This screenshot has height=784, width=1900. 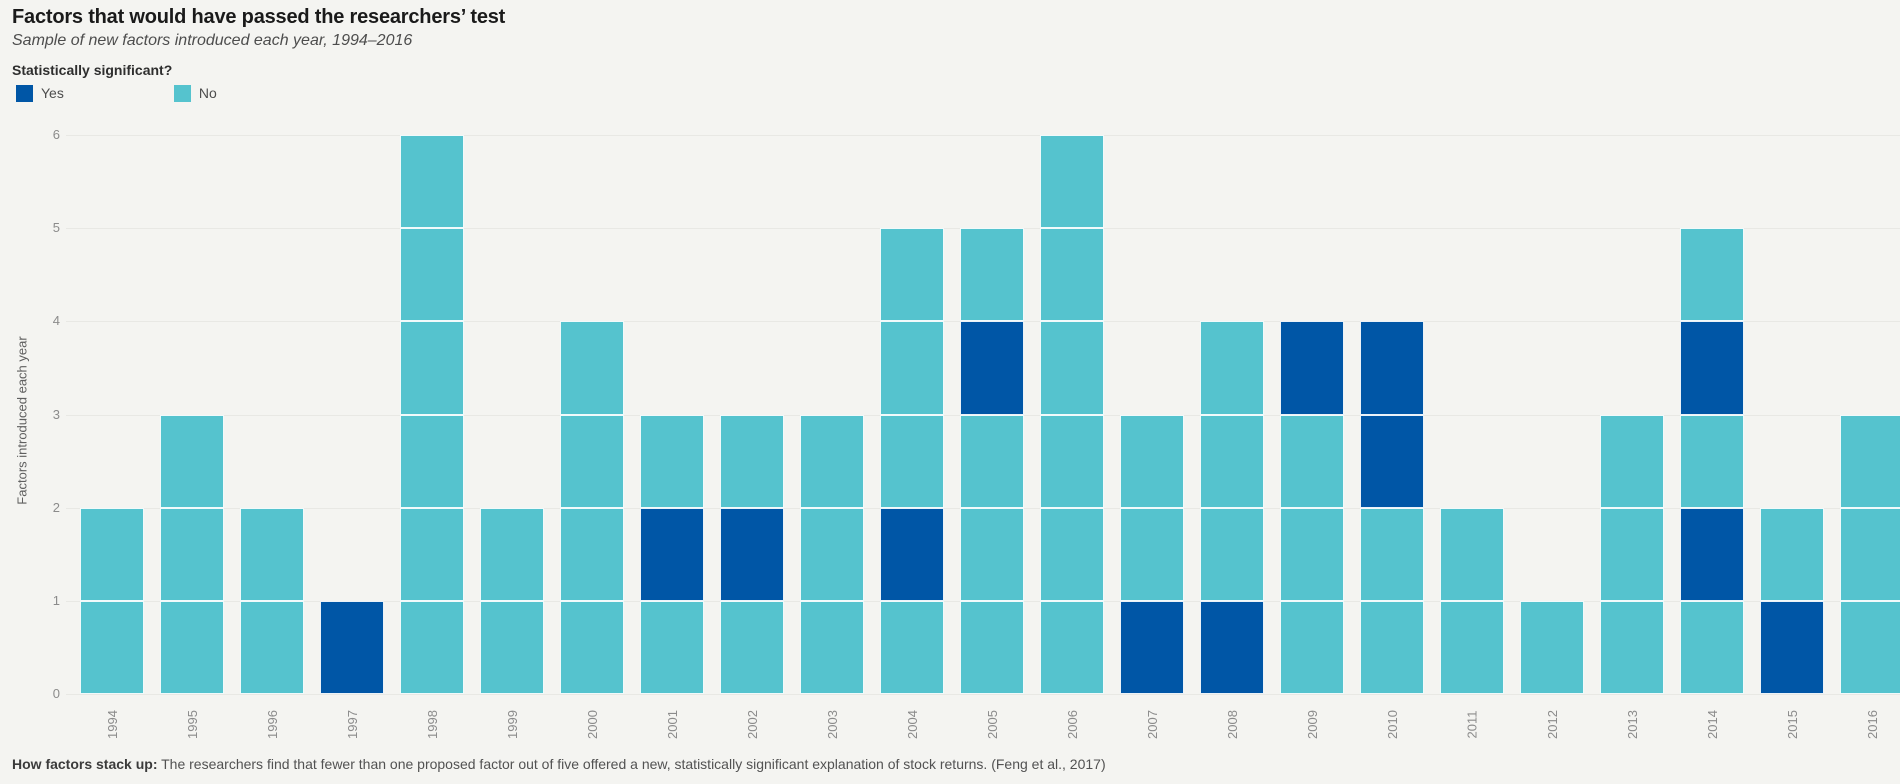 What do you see at coordinates (1072, 647) in the screenshot?
I see `bar-segment-2006-0-no` at bounding box center [1072, 647].